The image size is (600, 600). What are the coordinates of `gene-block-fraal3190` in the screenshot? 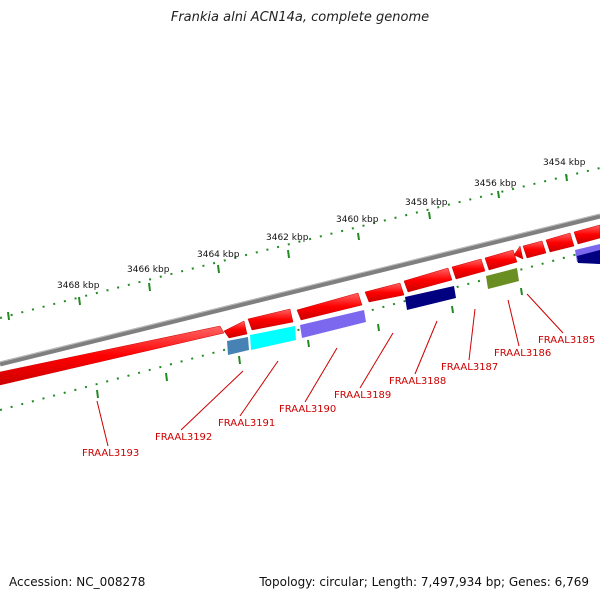 It's located at (333, 324).